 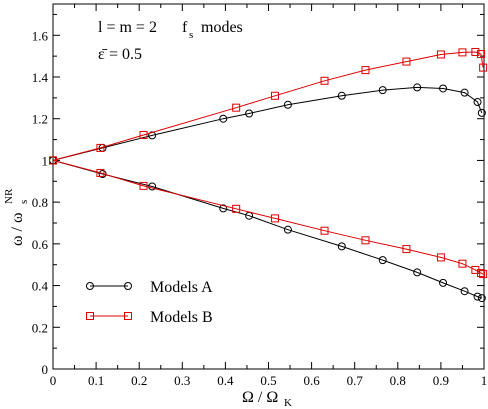 What do you see at coordinates (103, 54) in the screenshot?
I see `annotation-epsilon-symbol: ε̄` at bounding box center [103, 54].